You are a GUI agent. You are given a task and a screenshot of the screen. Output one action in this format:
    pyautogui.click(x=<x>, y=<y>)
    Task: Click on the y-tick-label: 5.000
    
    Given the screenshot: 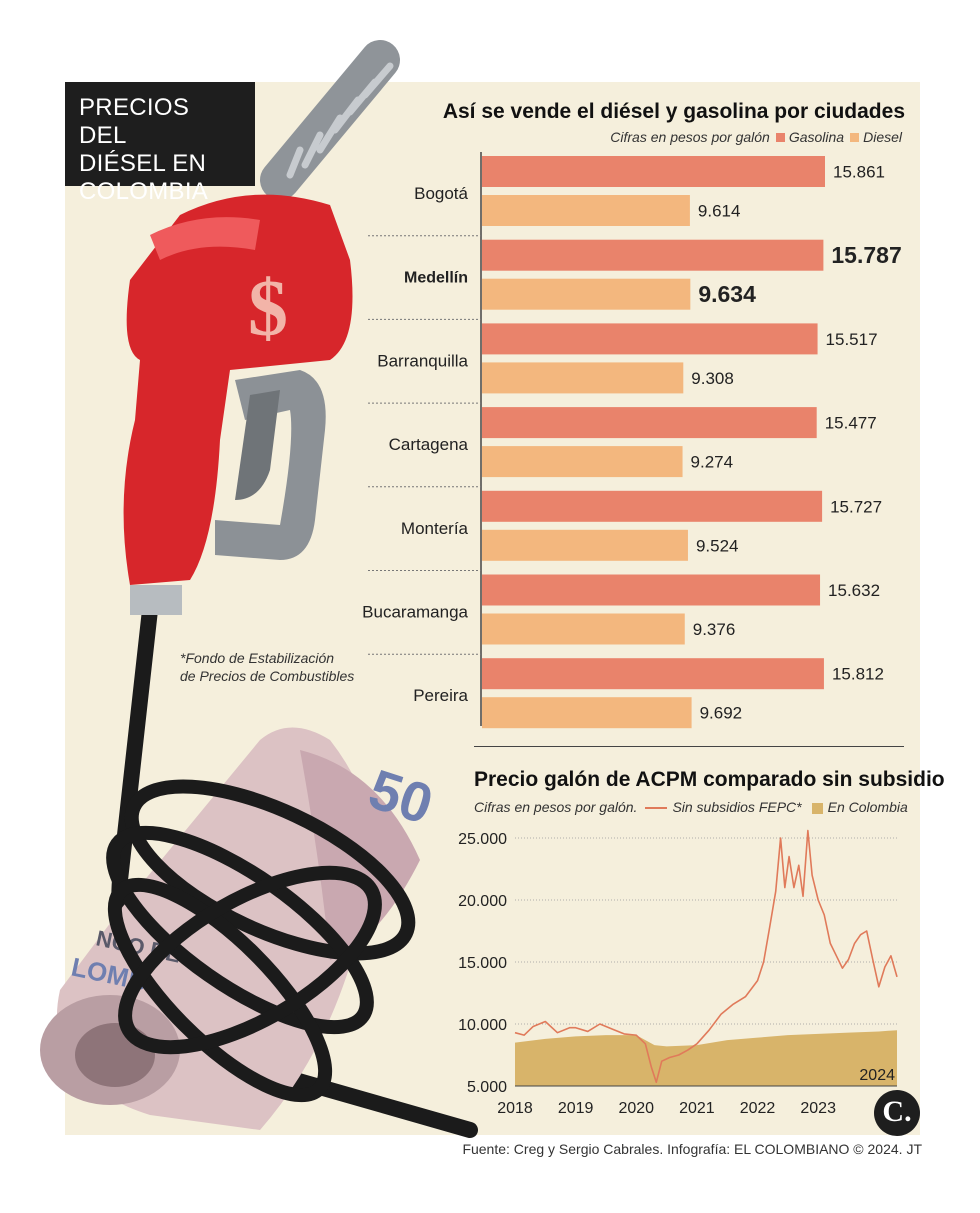 What is the action you would take?
    pyautogui.click(x=487, y=1087)
    